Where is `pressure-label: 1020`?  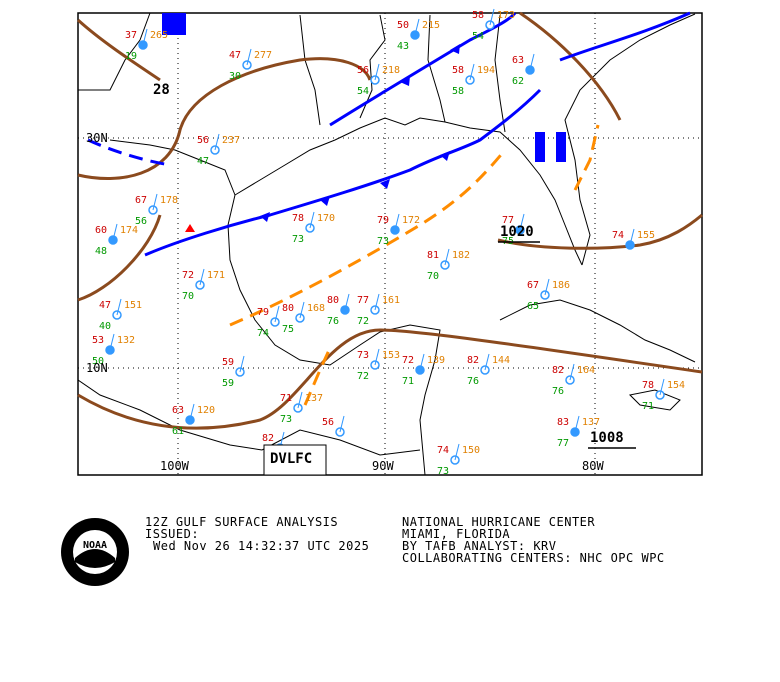
pressure-label: 1020 is located at coordinates (517, 232).